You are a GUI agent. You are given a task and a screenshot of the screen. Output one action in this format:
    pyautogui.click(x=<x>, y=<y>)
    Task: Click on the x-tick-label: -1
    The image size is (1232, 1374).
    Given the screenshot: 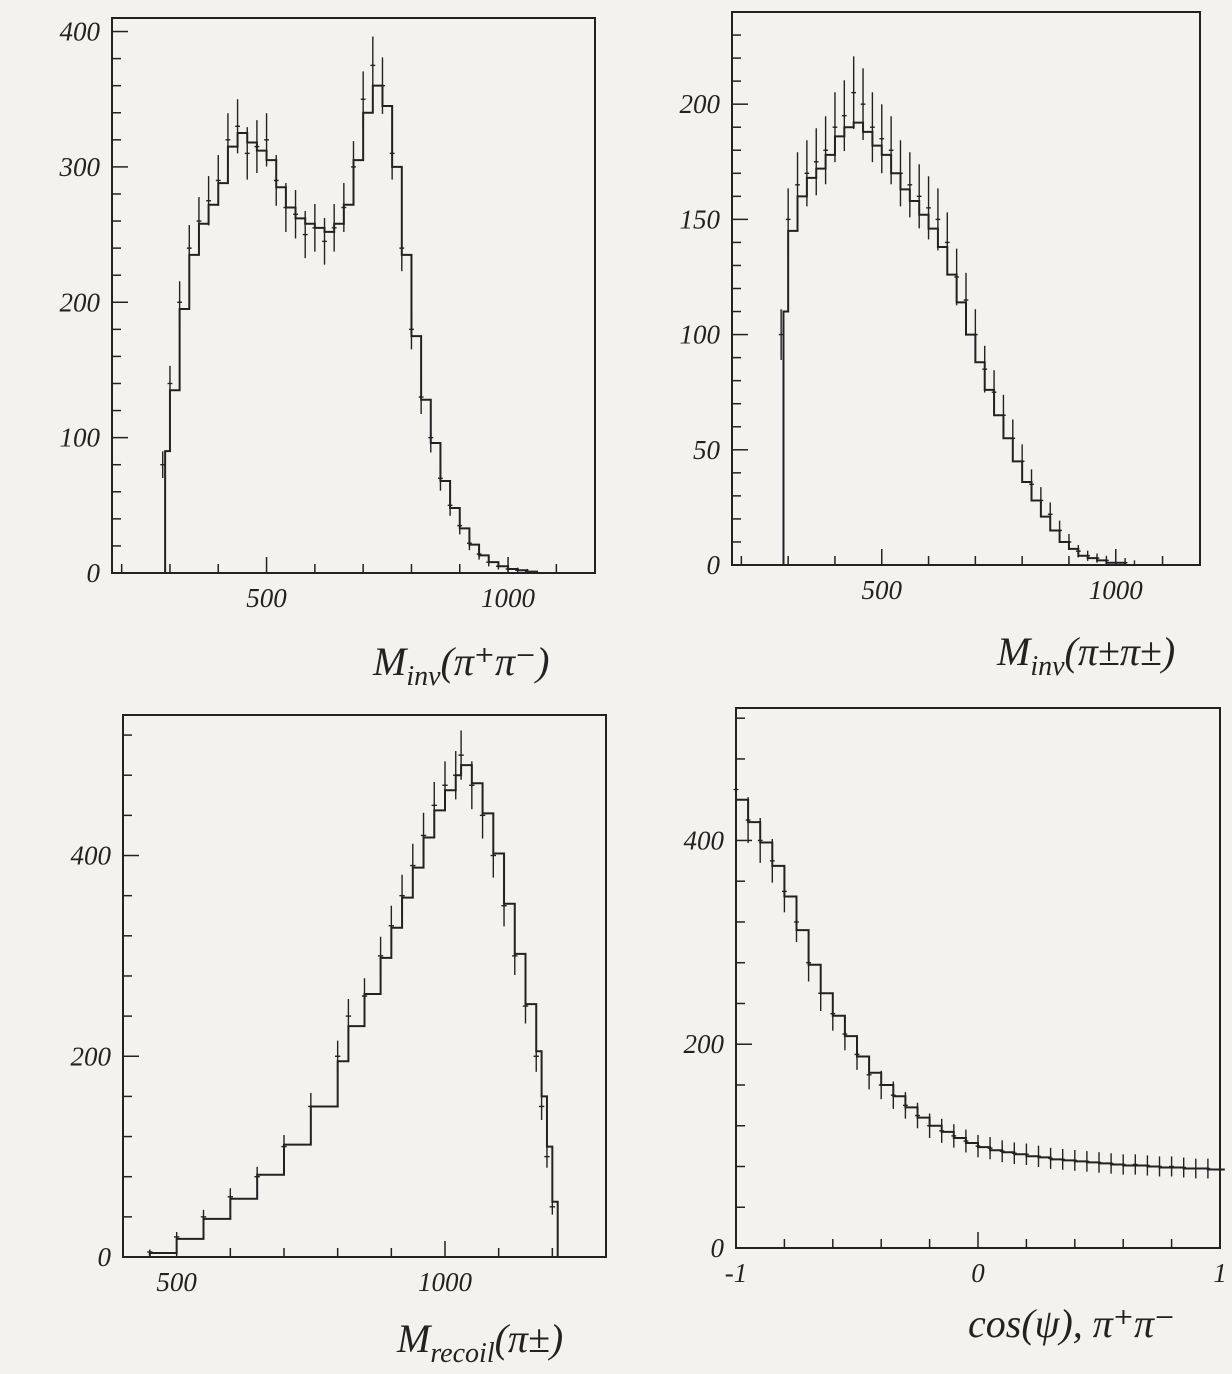 What is the action you would take?
    pyautogui.click(x=736, y=1273)
    